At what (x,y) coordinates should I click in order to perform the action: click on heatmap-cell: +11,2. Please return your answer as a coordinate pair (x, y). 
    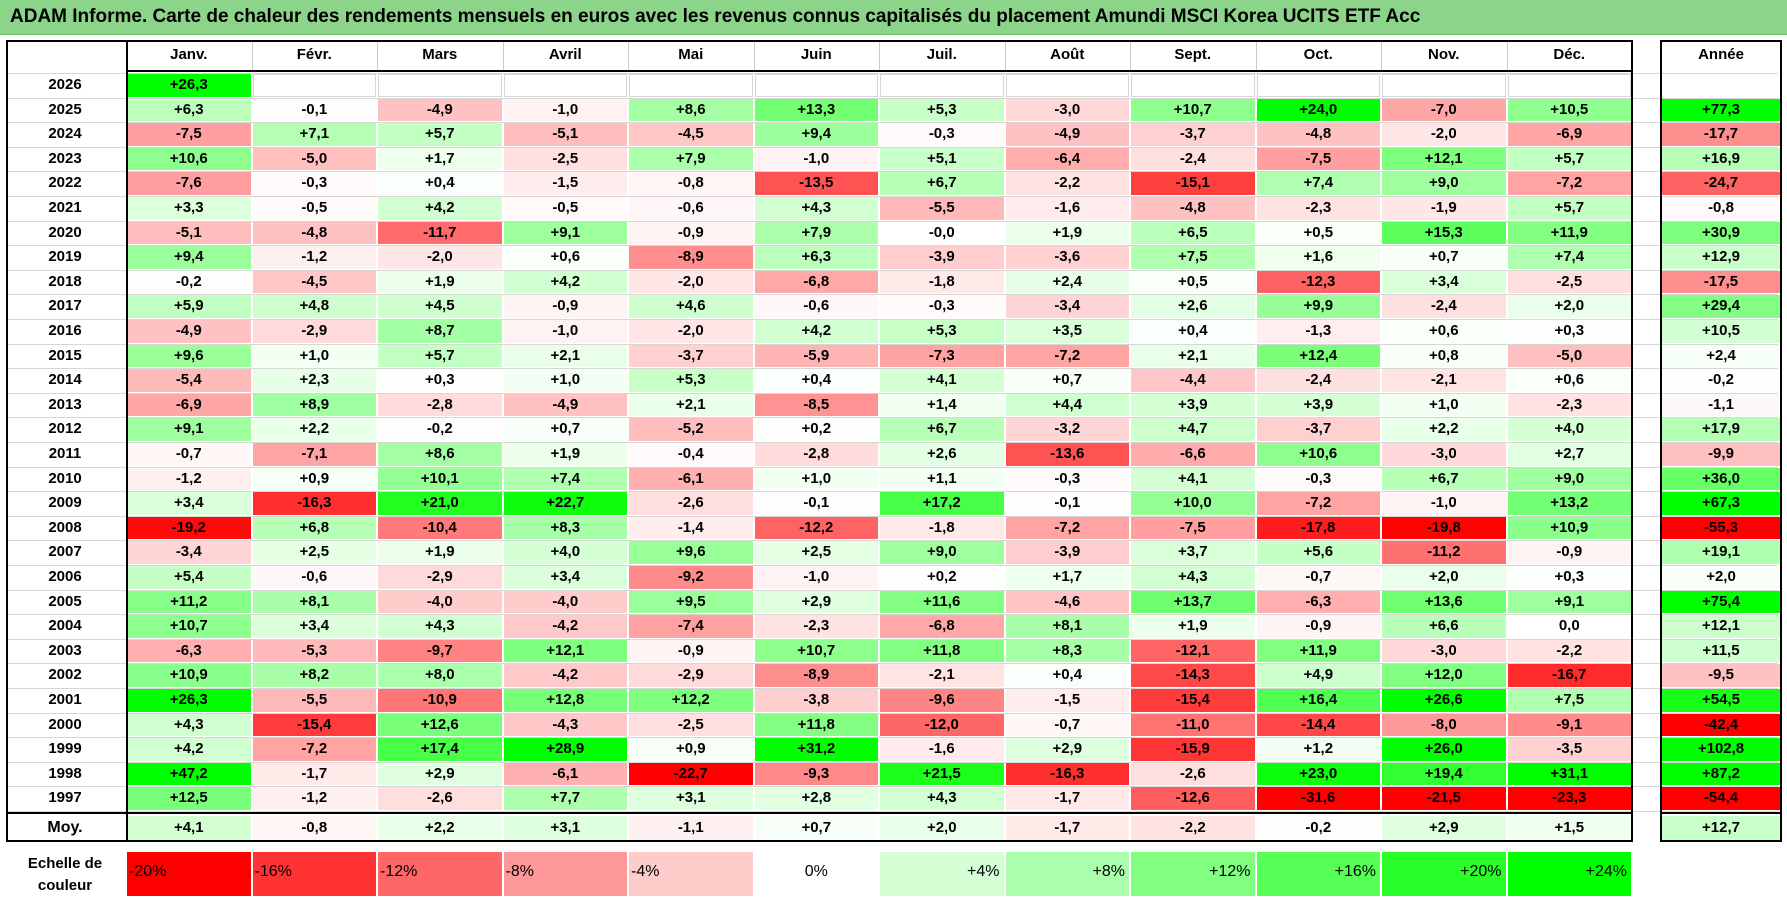
    Looking at the image, I should click on (189, 602).